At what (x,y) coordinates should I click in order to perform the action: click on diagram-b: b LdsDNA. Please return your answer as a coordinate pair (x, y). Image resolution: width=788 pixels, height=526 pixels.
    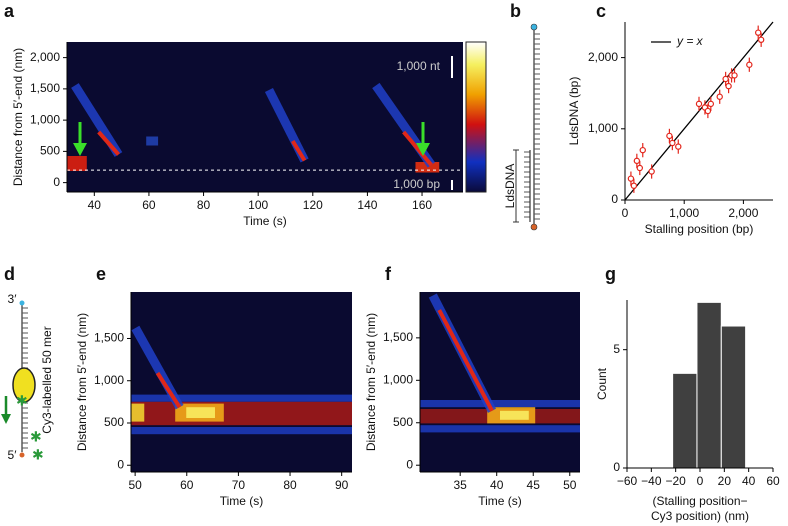
    Looking at the image, I should click on (521, 116).